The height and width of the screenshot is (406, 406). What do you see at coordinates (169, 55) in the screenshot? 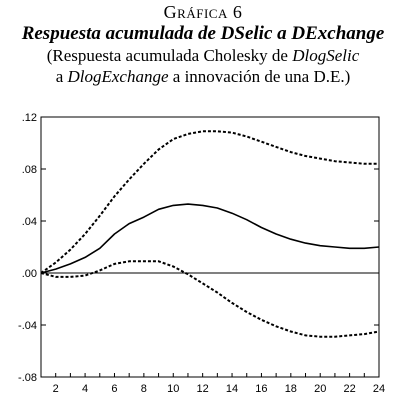
I see `subtitle-line-1-text: (Respuesta acumulada Cholesky de` at bounding box center [169, 55].